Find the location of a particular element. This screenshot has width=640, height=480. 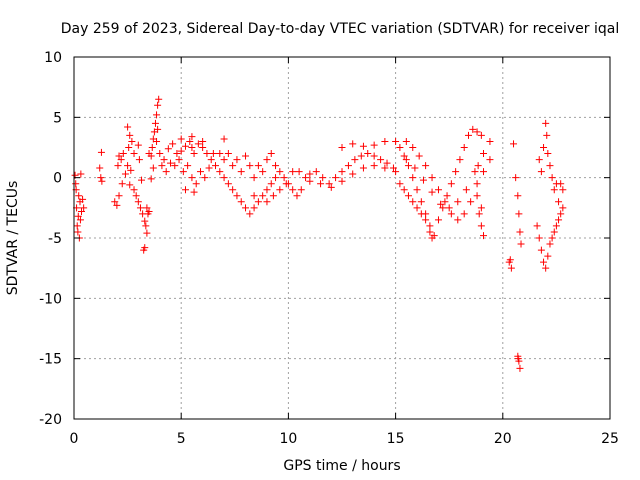

x-axis-label: GPS time / hours is located at coordinates (341, 466).